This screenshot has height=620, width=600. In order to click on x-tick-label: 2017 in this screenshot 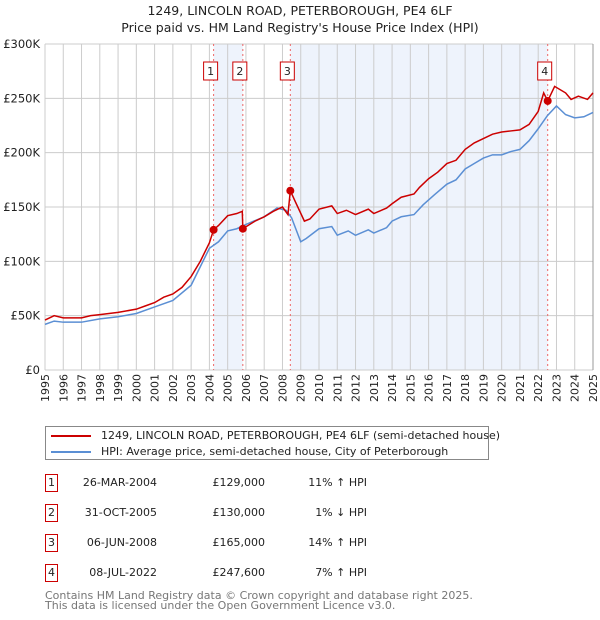, I will do `click(447, 388)`.